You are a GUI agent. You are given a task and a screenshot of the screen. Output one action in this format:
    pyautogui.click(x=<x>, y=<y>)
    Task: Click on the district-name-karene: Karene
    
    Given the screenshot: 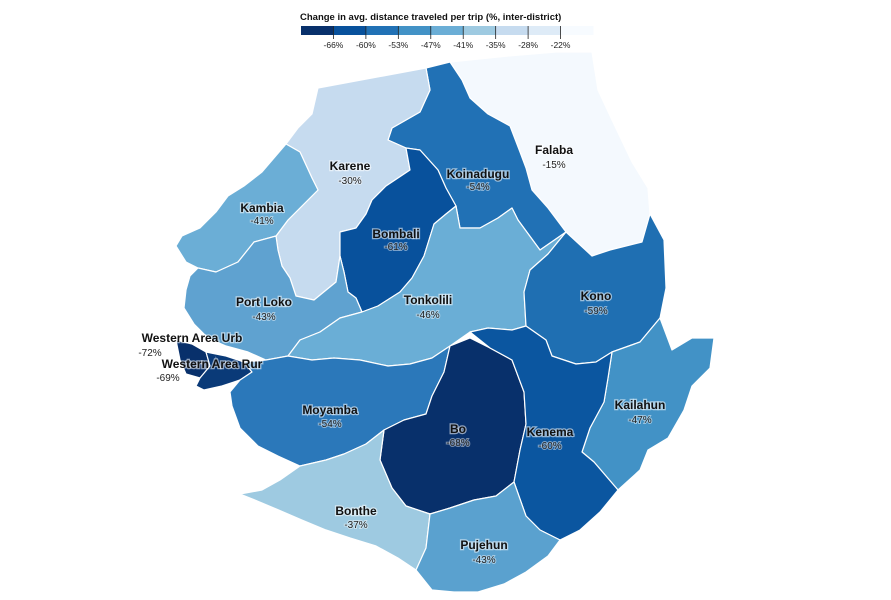 What is the action you would take?
    pyautogui.click(x=350, y=166)
    